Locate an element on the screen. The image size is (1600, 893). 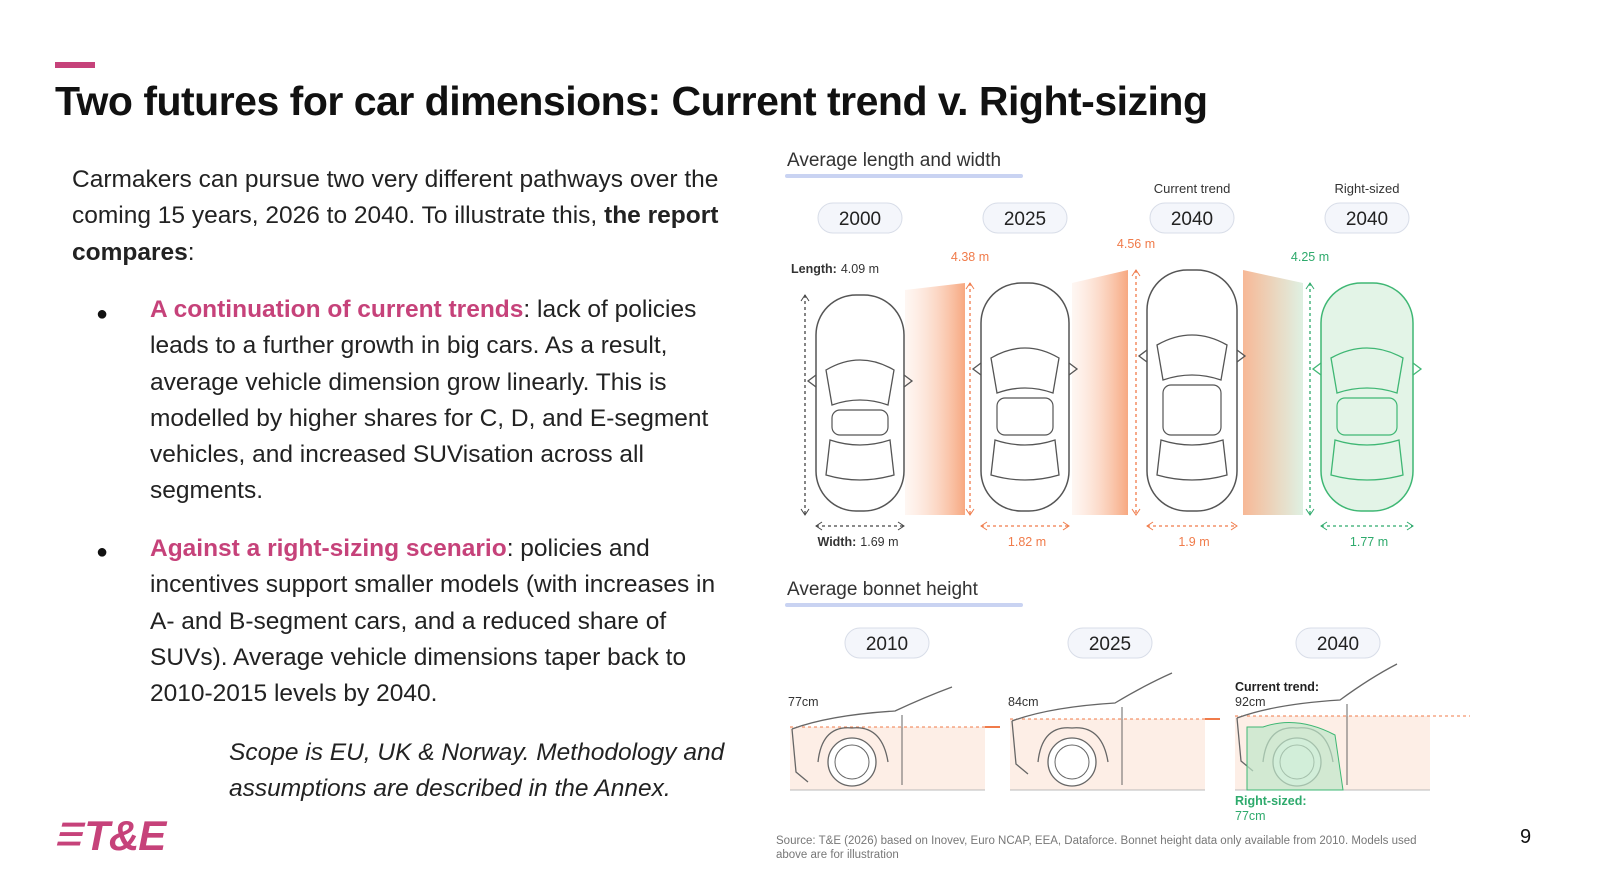
length-value-wrap: 4.25 m is located at coordinates (1310, 257).